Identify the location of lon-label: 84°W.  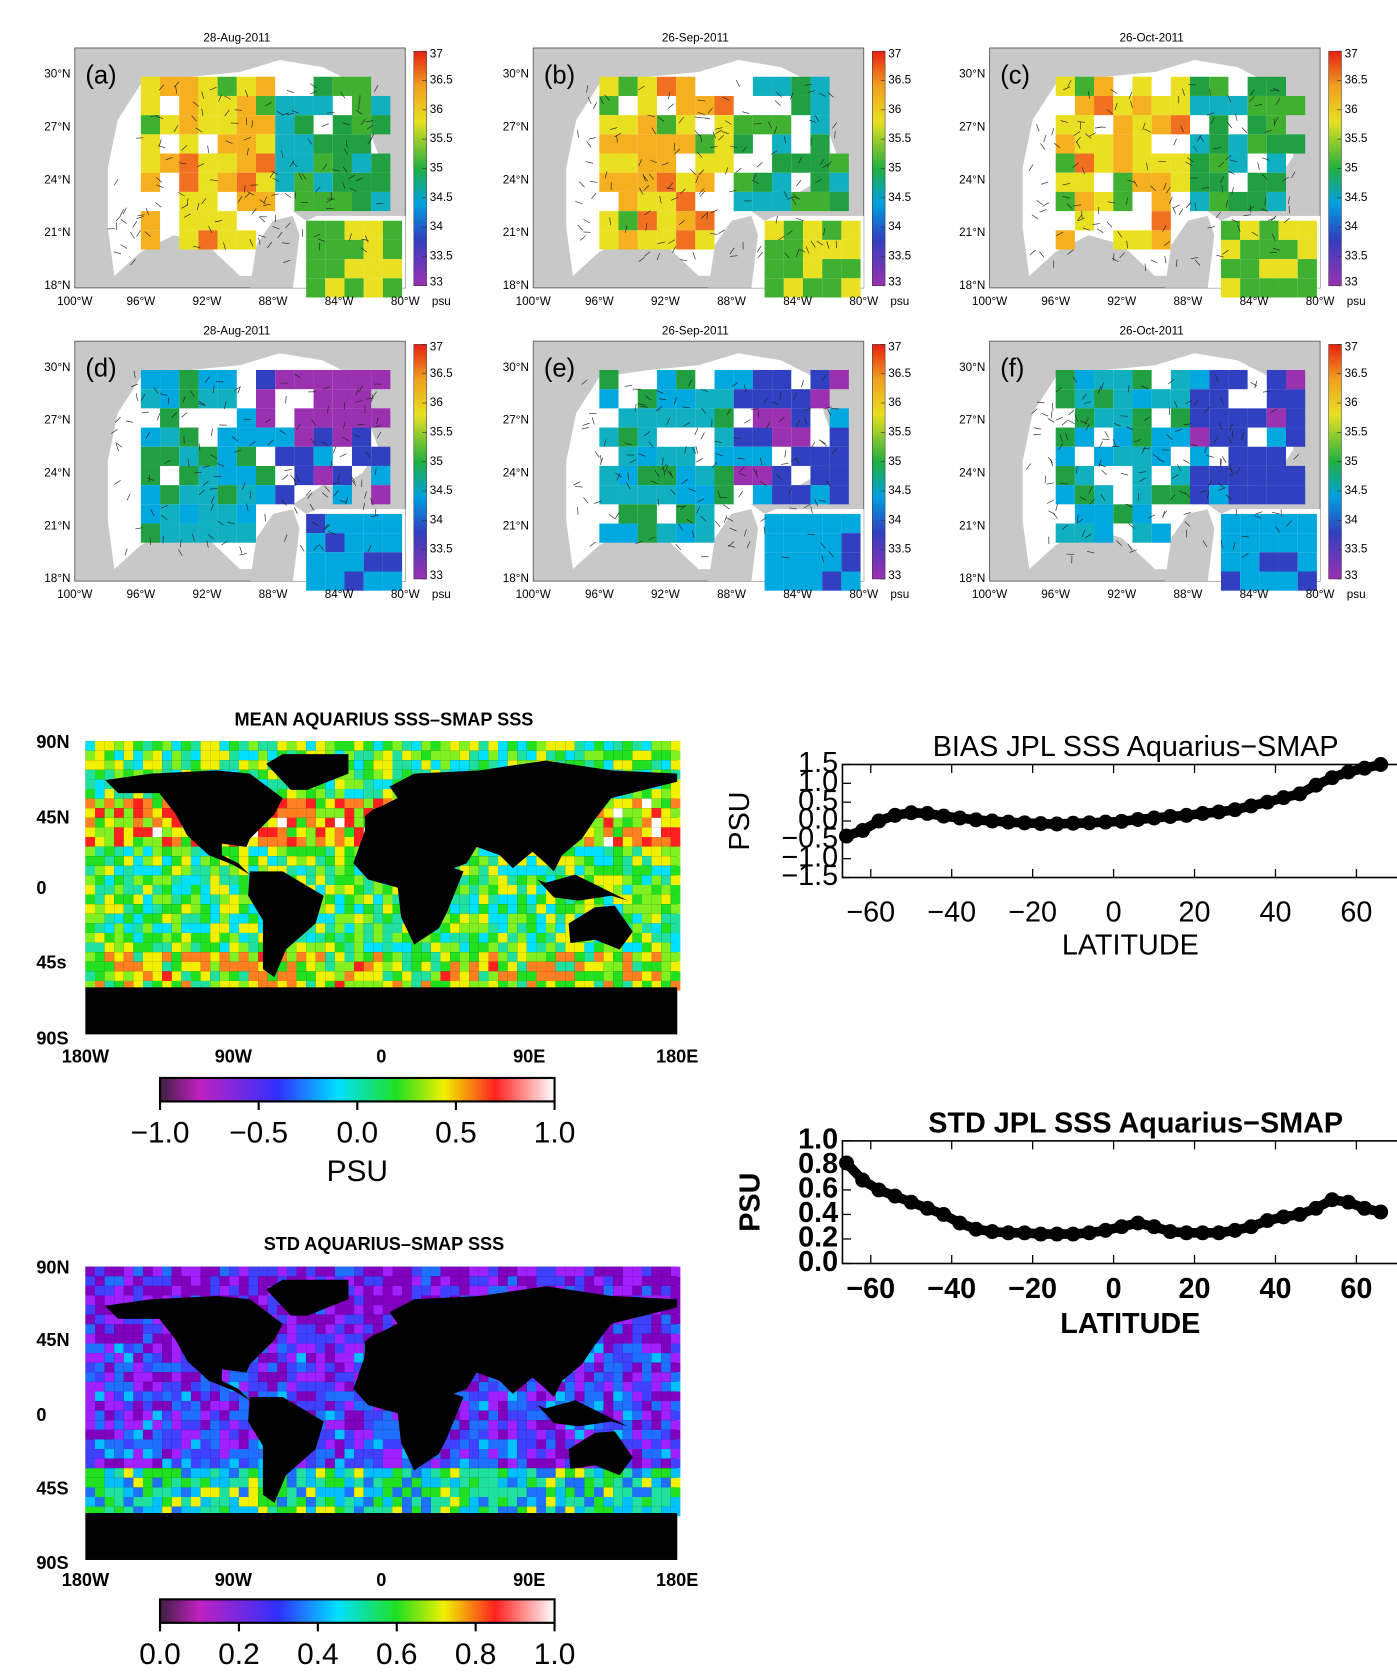
(340, 301).